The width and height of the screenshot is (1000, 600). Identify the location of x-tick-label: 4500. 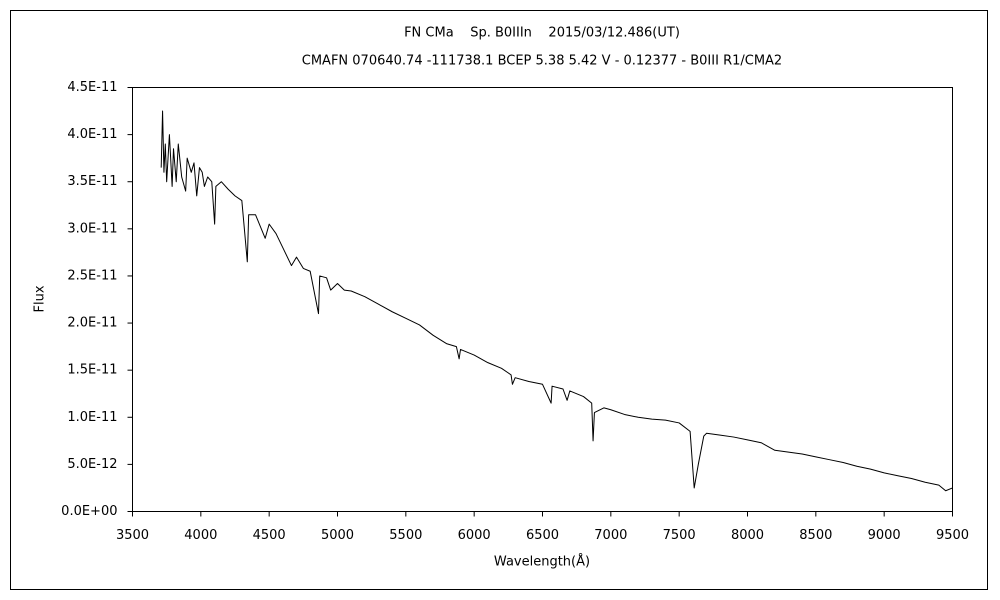
(269, 535).